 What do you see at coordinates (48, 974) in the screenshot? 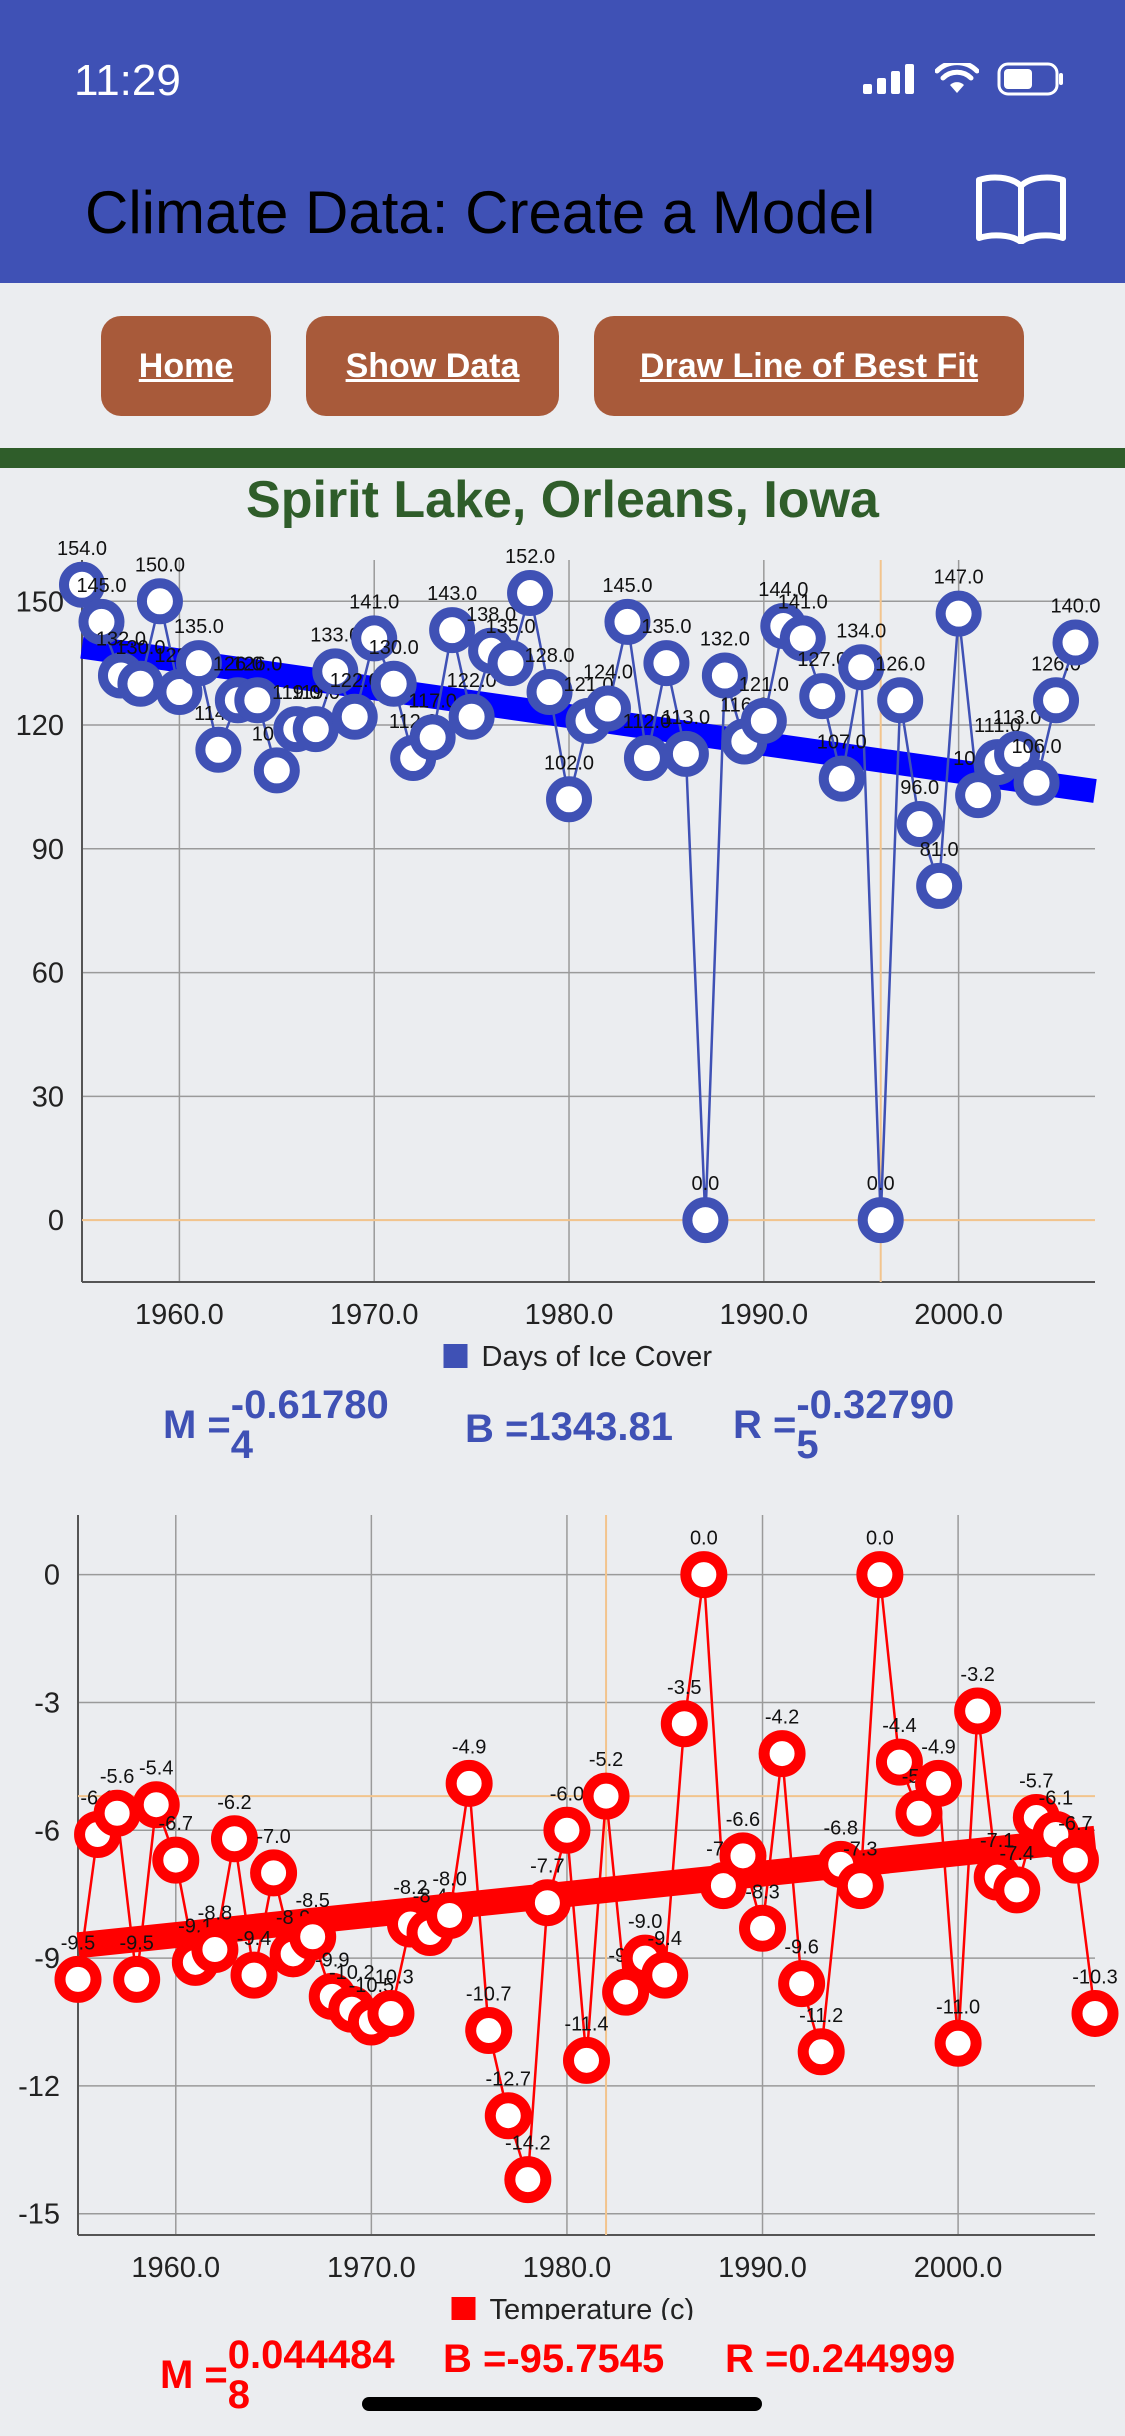
I see `y-tick-label: 60` at bounding box center [48, 974].